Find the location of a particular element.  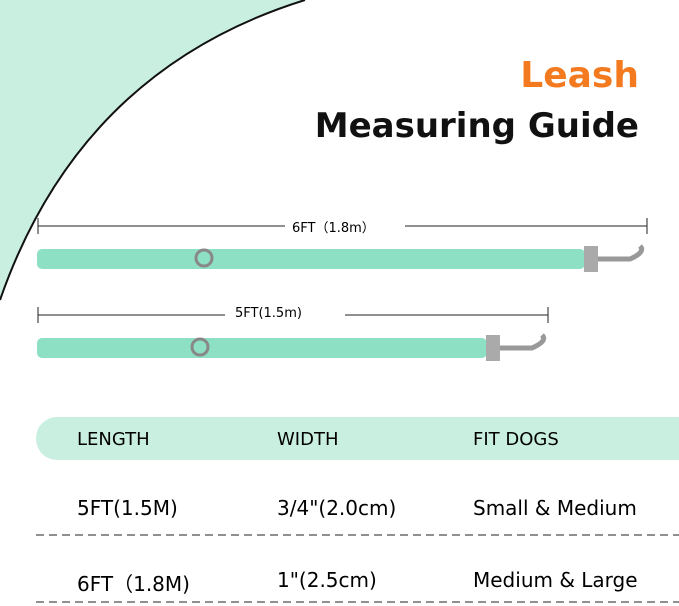

title-accent: Leash is located at coordinates (579, 75).